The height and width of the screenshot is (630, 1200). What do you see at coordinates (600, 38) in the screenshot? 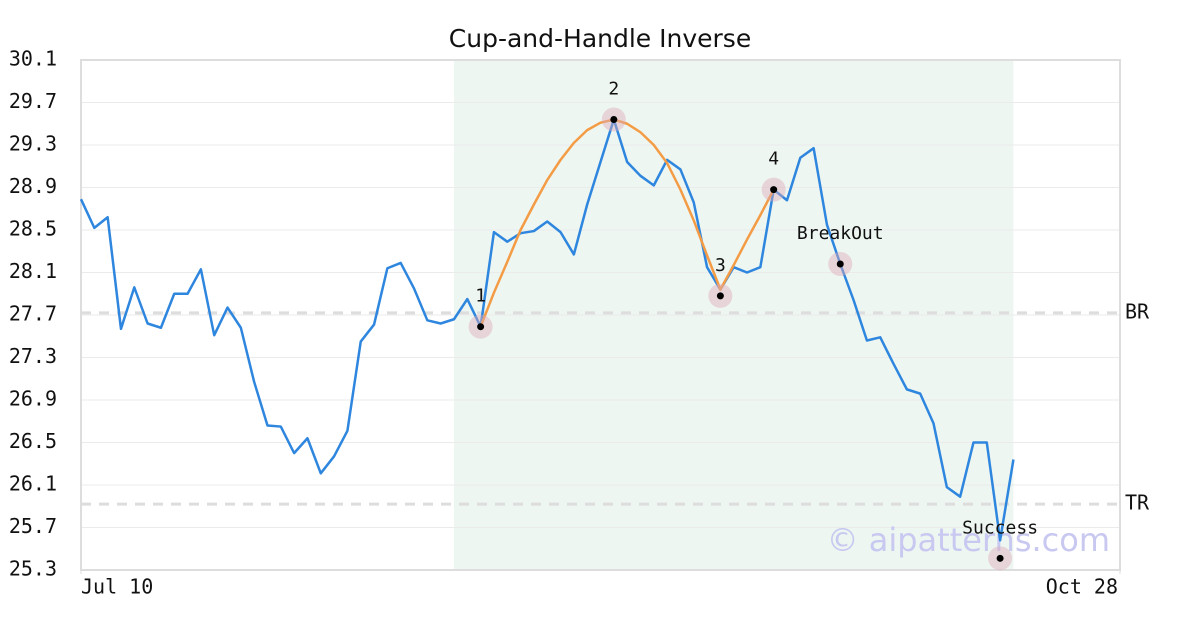
I see `chart-title: Cup-and-Handle Inverse` at bounding box center [600, 38].